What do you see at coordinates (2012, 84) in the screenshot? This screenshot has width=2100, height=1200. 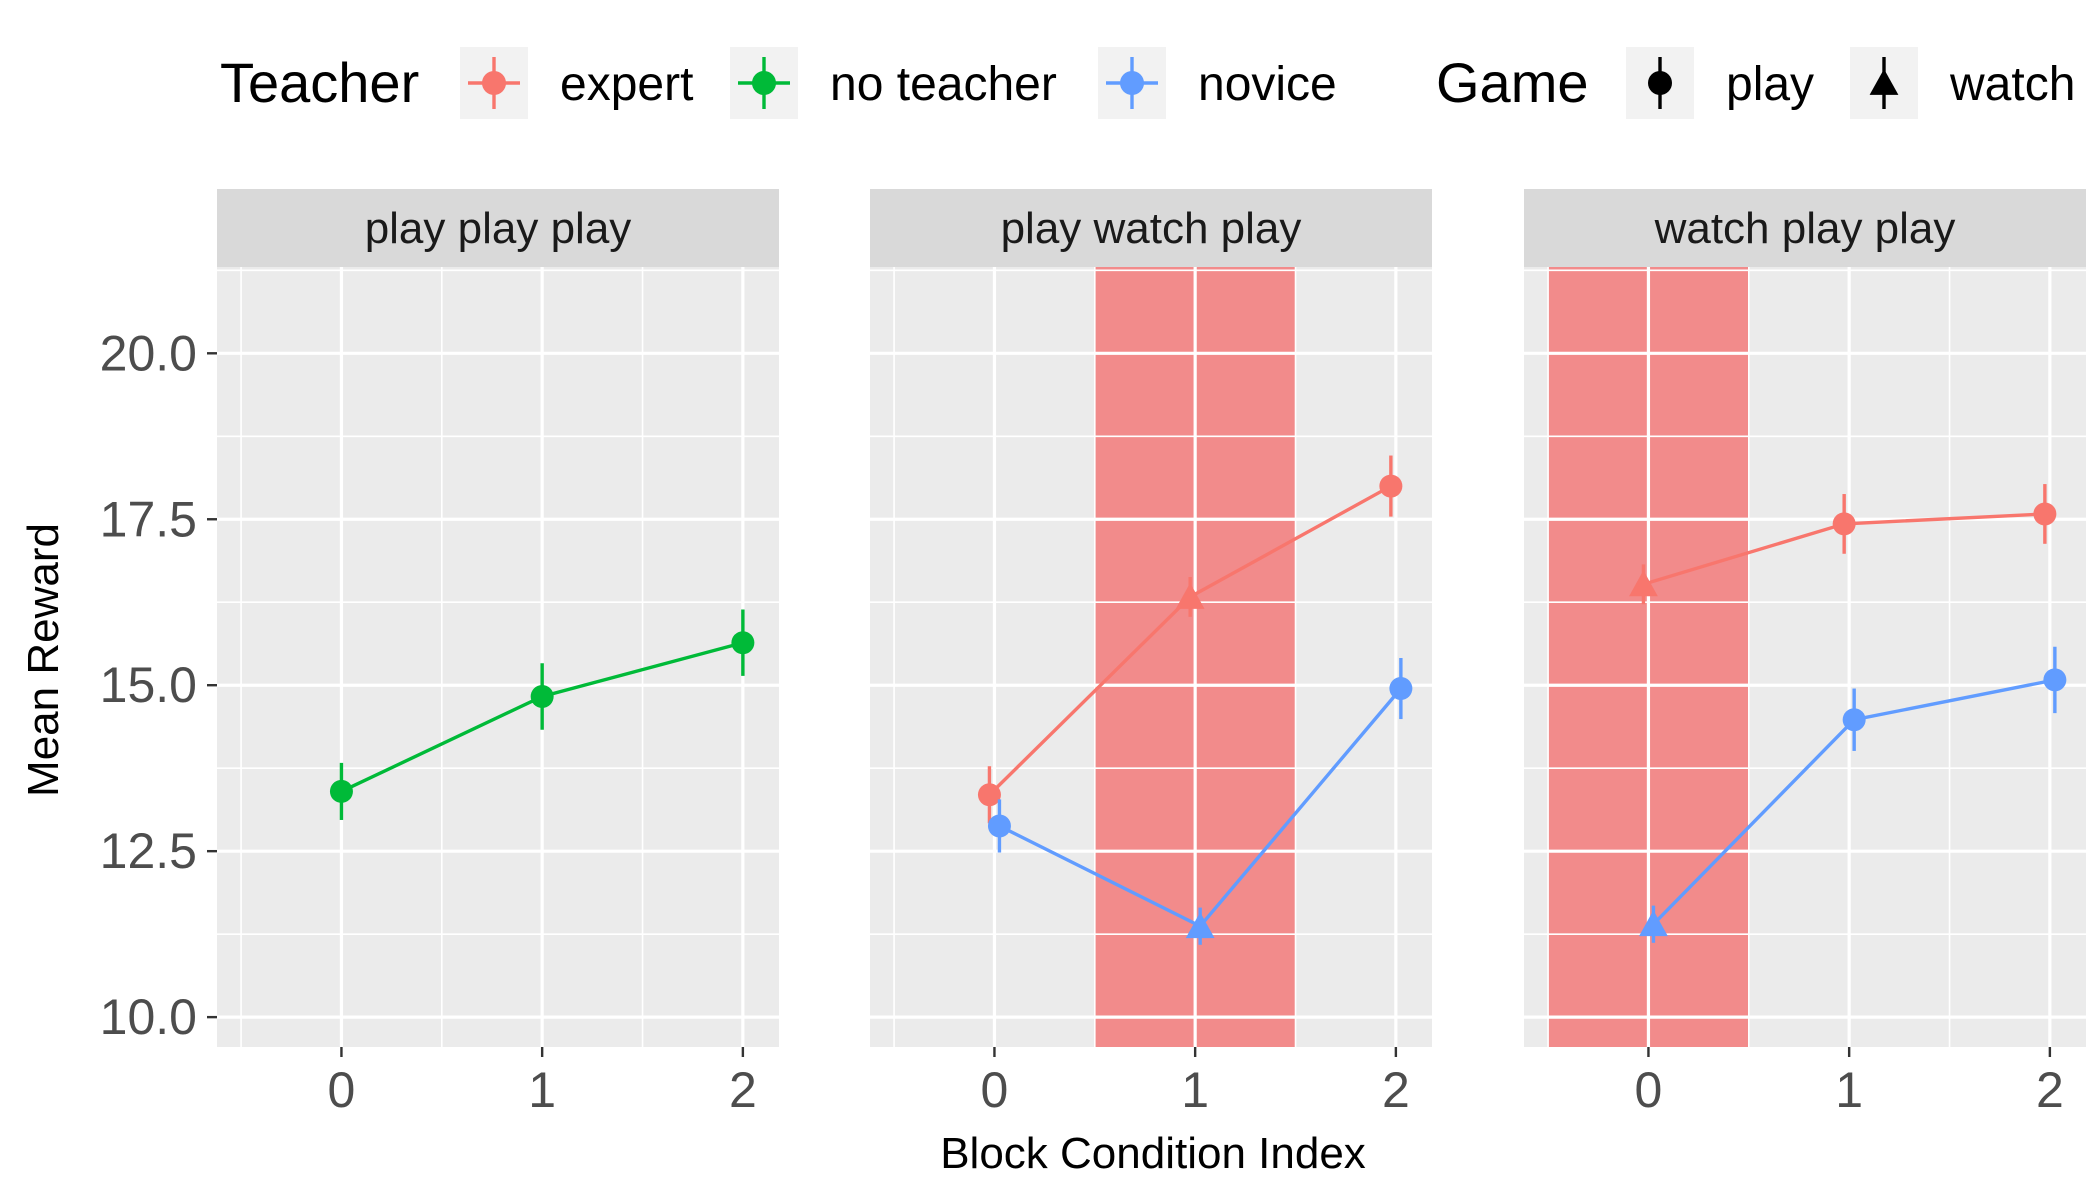 I see `legend-label-watch: watch` at bounding box center [2012, 84].